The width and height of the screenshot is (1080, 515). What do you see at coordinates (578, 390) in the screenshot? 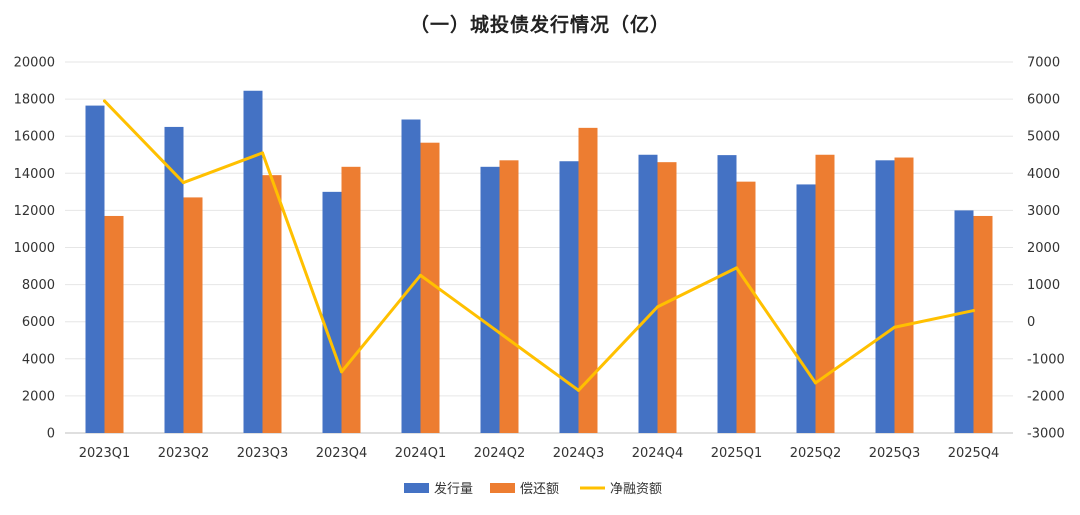
I see `net-financing-point-2024Q3` at bounding box center [578, 390].